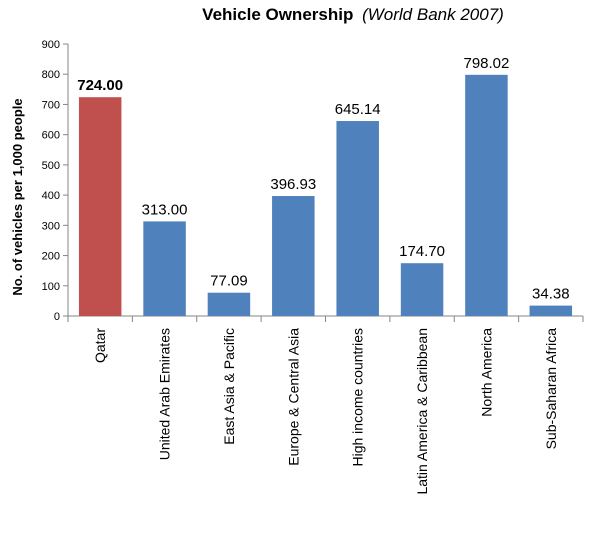 The width and height of the screenshot is (597, 538). Describe the element at coordinates (293, 397) in the screenshot. I see `category-label: Europe & Central Asia` at that location.